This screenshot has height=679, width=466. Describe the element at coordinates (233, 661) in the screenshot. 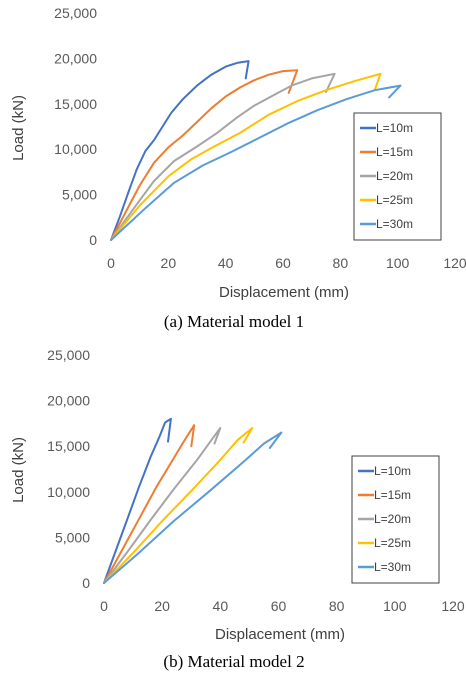

I see `chart-caption: (b) Material model 2` at that location.